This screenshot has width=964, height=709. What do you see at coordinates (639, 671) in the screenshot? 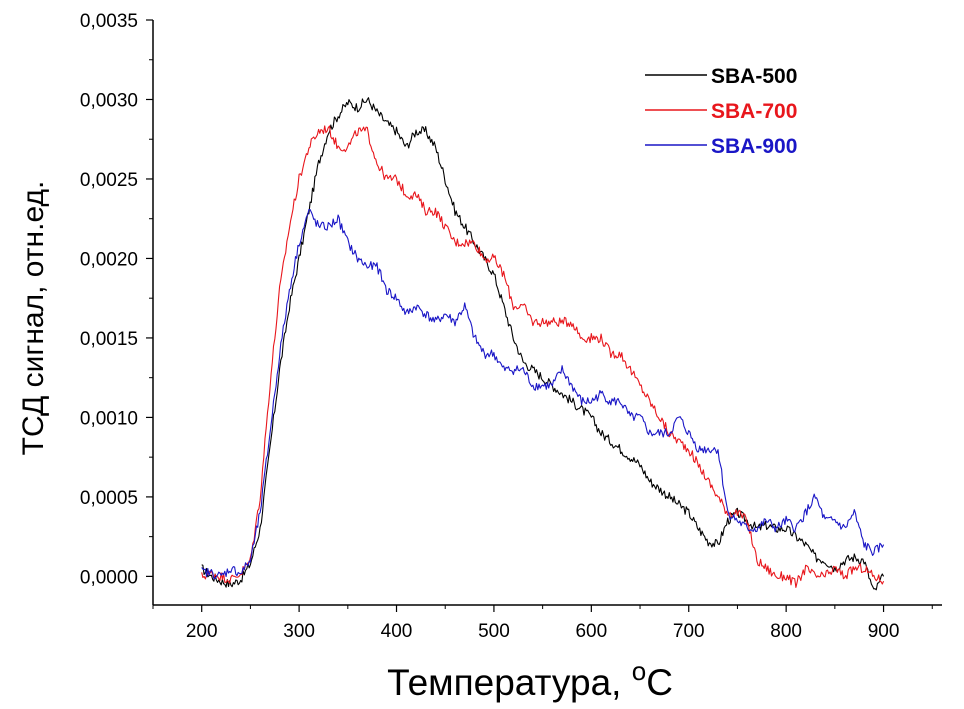
I see `x-axis-title-superscript: o` at bounding box center [639, 671].